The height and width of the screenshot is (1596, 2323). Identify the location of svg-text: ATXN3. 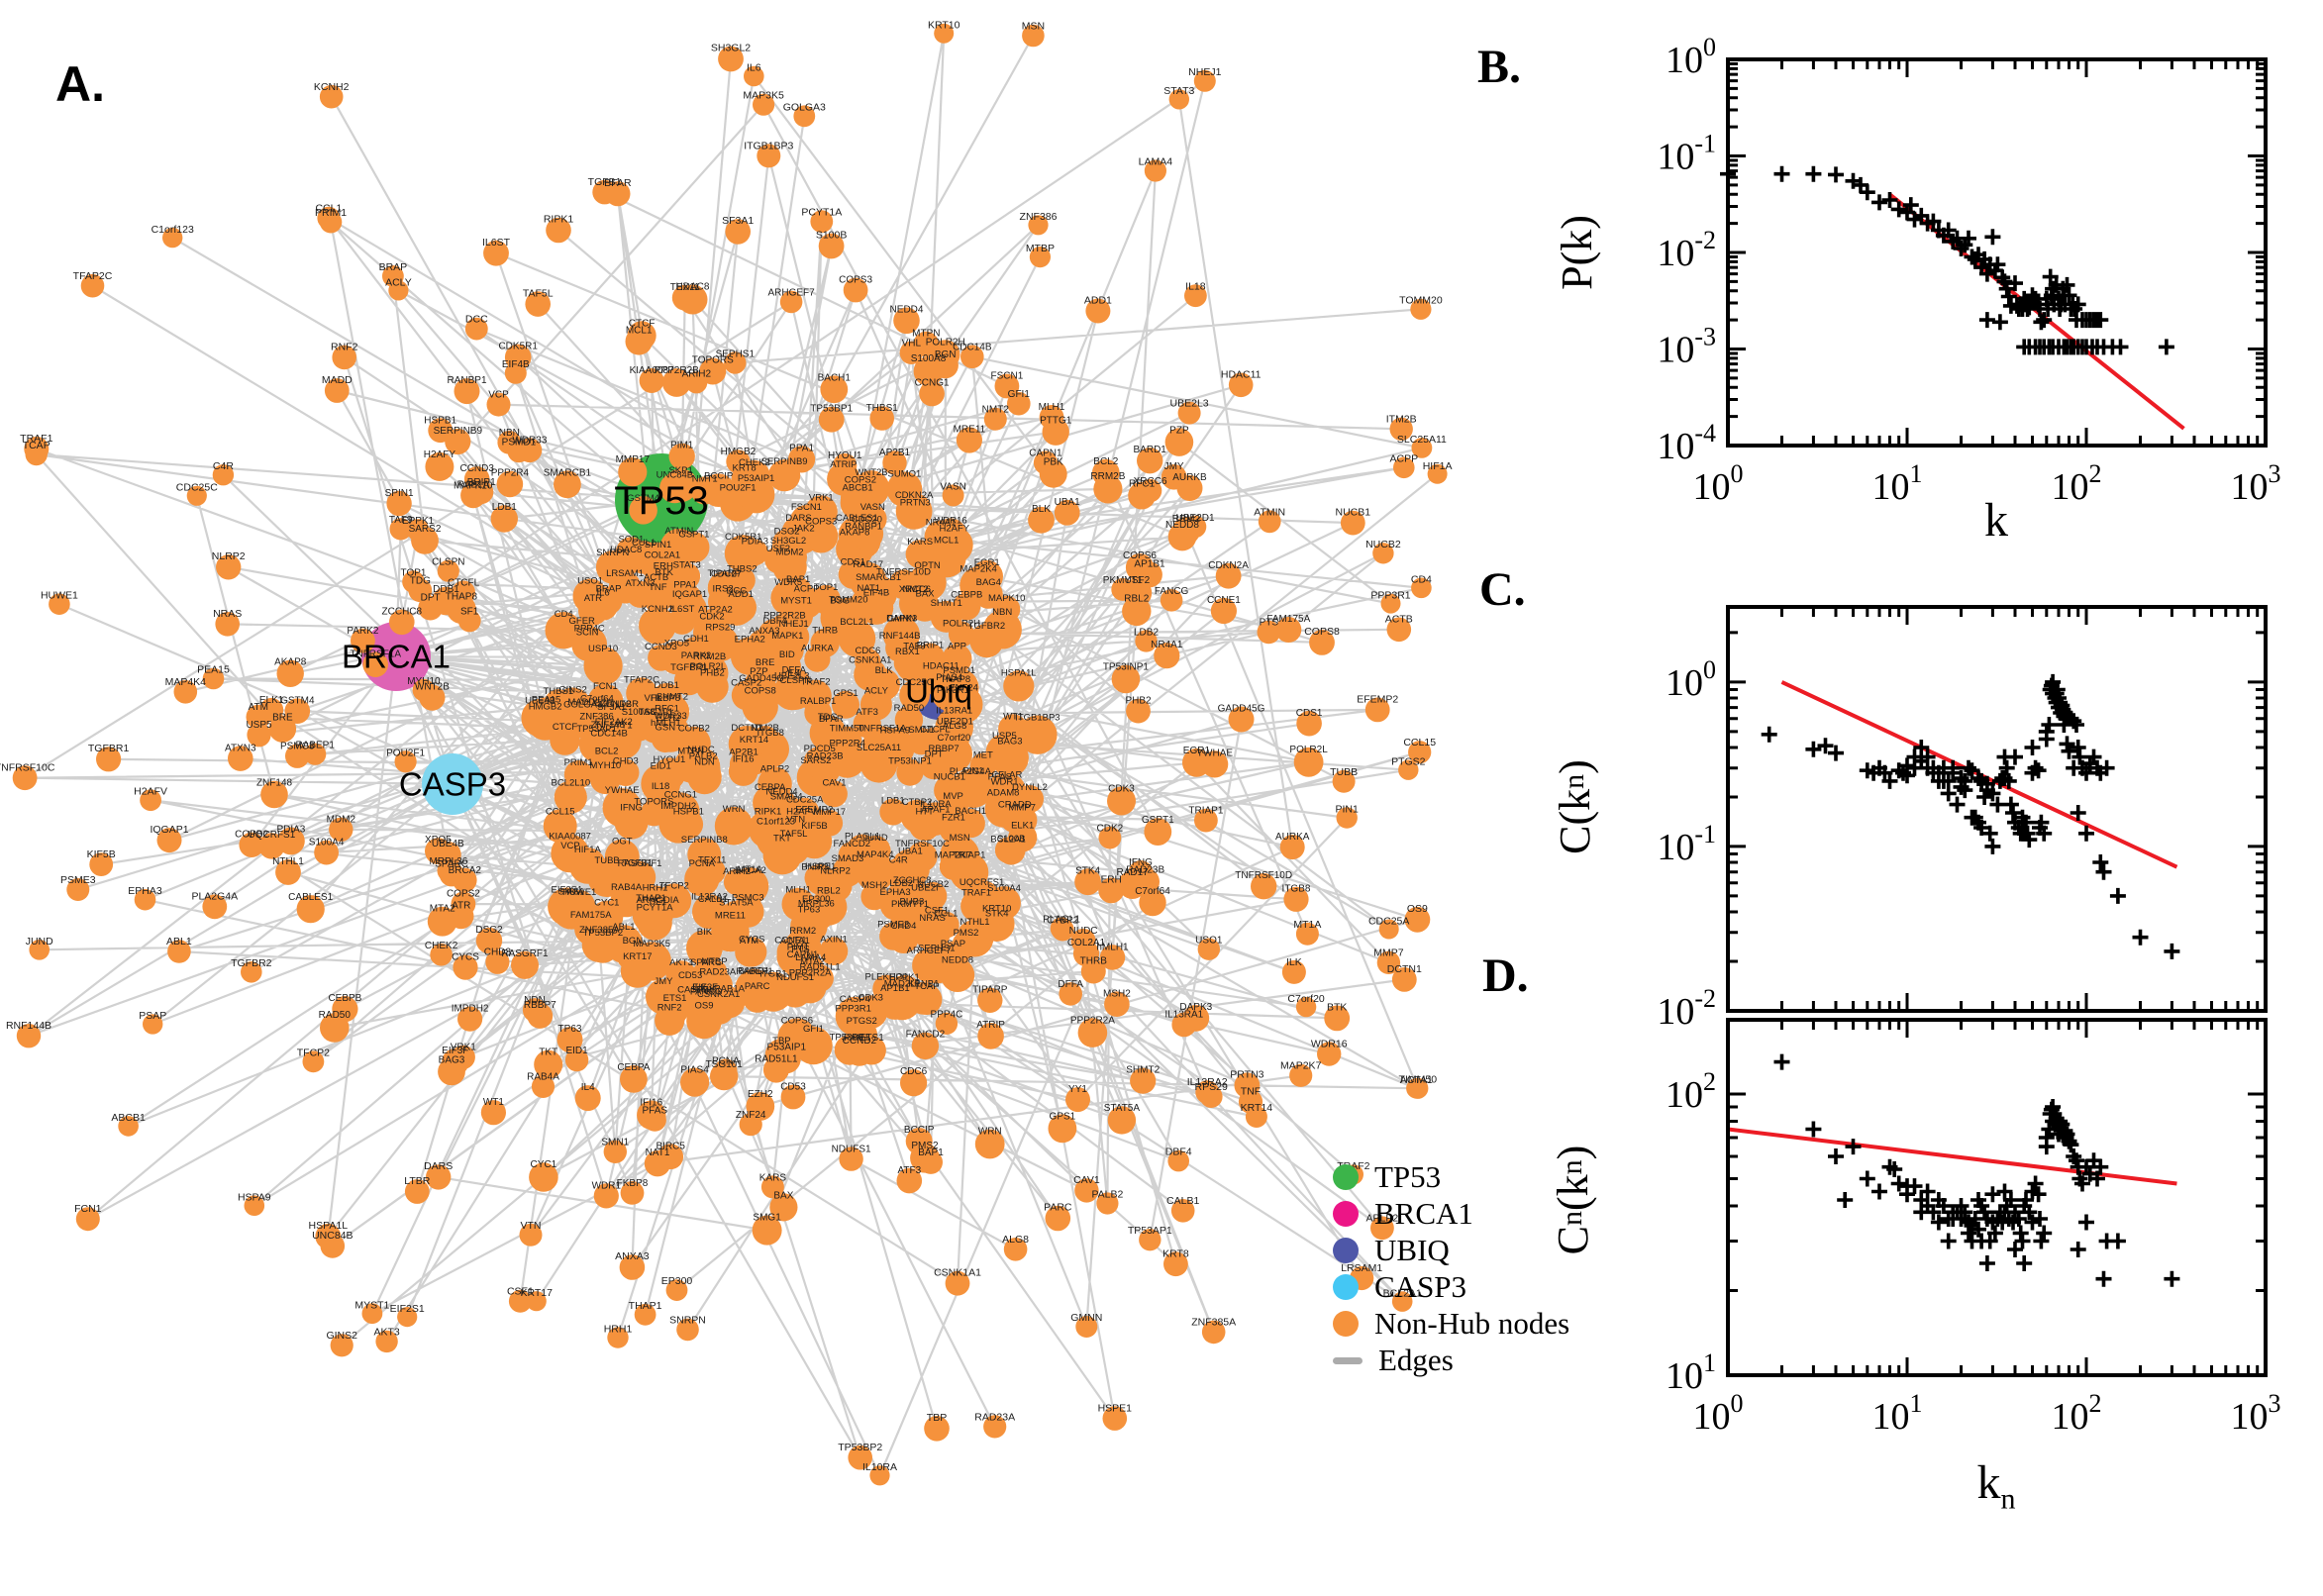
(640, 583).